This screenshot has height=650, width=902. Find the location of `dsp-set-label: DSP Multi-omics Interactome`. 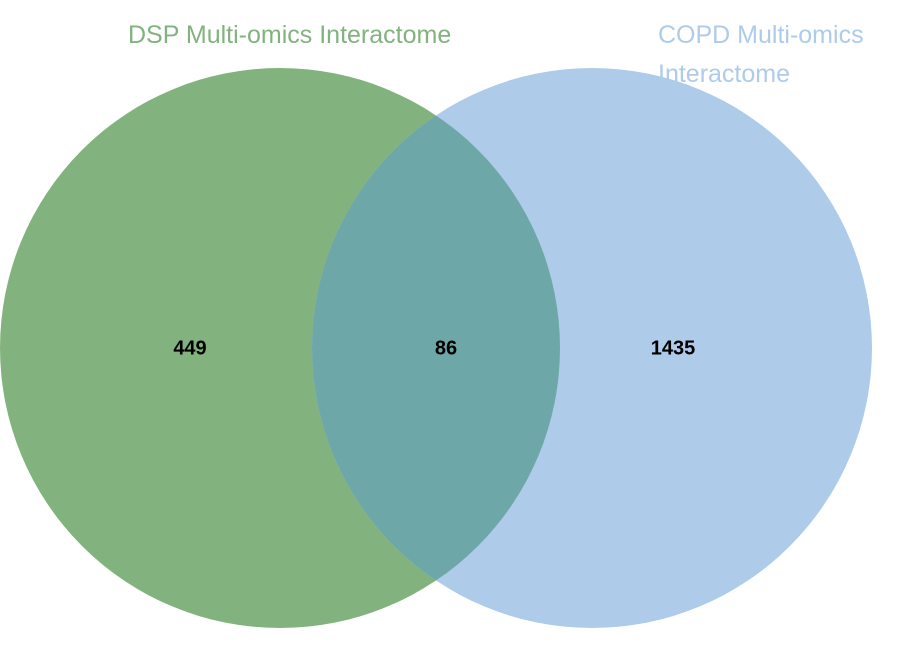

dsp-set-label: DSP Multi-omics Interactome is located at coordinates (290, 35).